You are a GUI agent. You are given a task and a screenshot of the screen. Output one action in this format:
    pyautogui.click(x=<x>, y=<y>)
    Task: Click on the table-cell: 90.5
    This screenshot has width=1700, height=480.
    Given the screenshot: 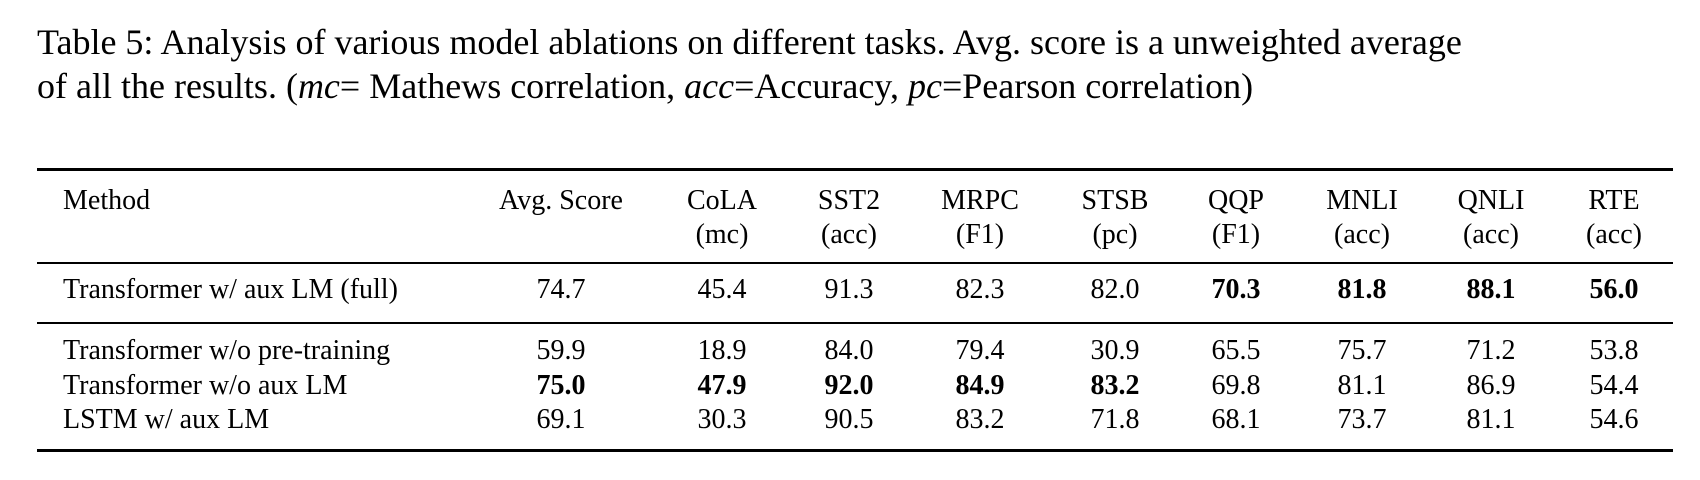 What is the action you would take?
    pyautogui.click(x=849, y=419)
    